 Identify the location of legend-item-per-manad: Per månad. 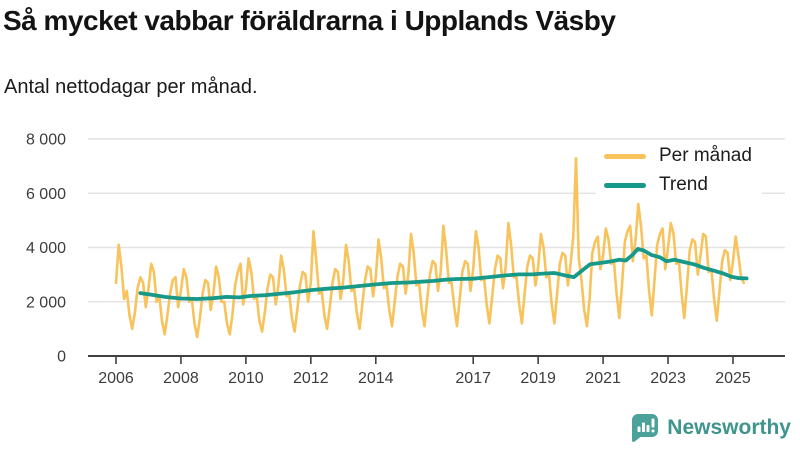
(678, 156).